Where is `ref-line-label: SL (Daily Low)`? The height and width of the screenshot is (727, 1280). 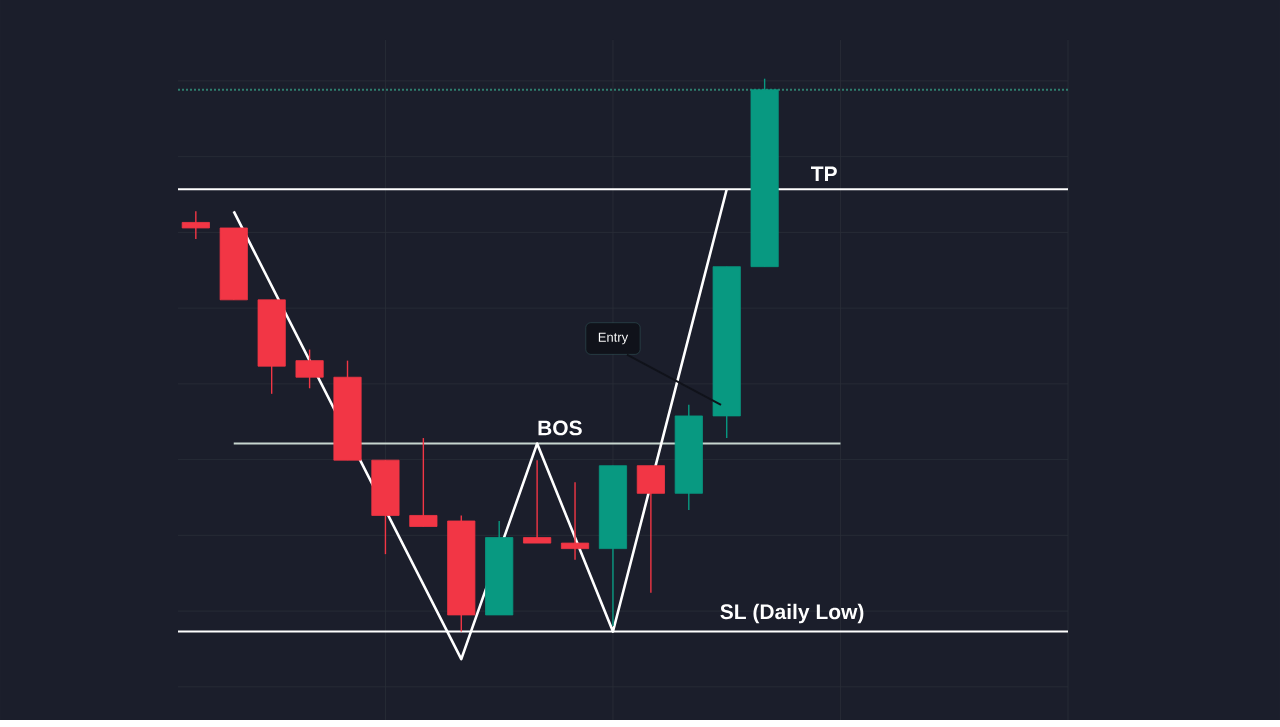 ref-line-label: SL (Daily Low) is located at coordinates (792, 613).